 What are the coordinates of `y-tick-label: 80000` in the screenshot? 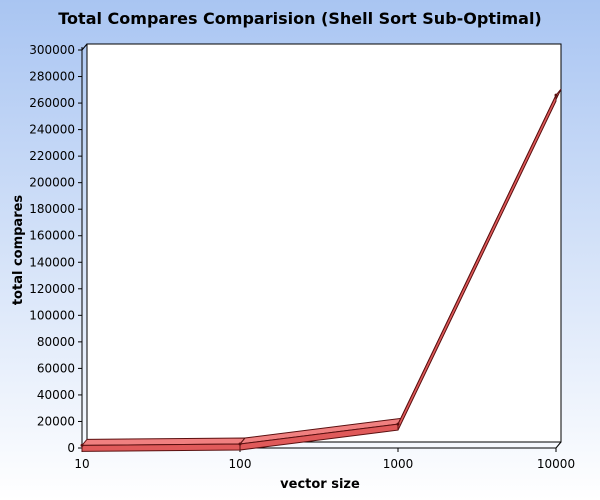 It's located at (56, 342).